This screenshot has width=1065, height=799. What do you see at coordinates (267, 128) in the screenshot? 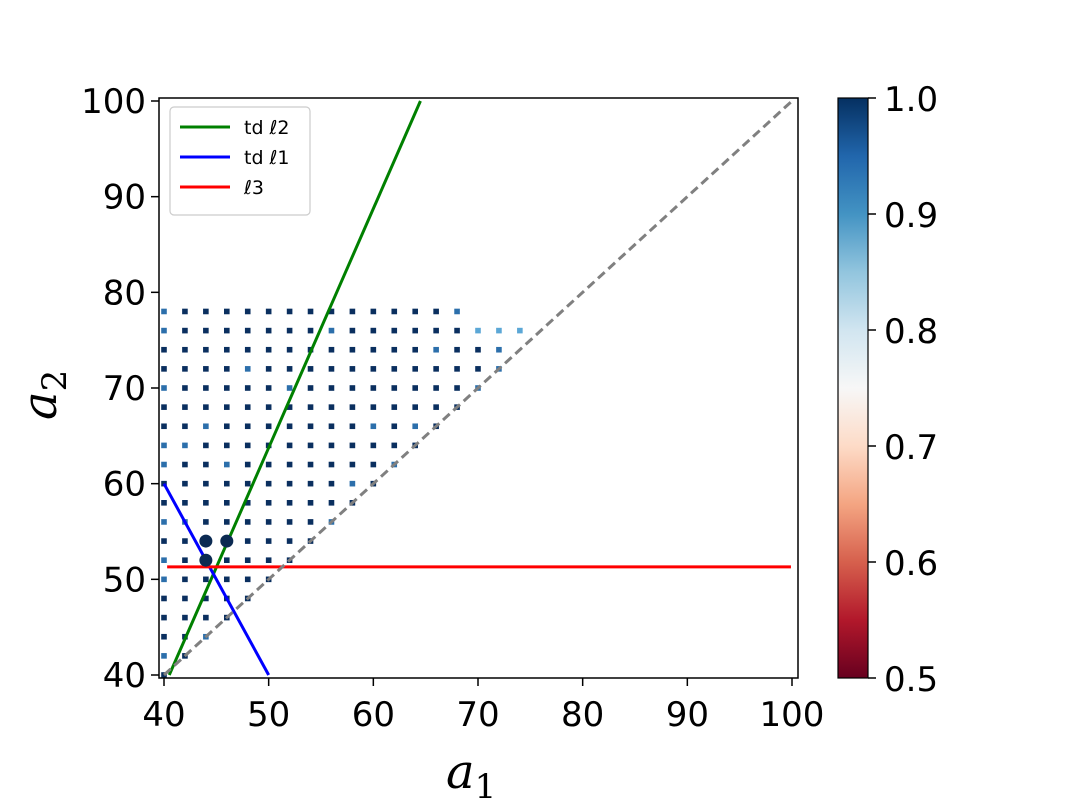
I see `legend-label: td ℓ2` at bounding box center [267, 128].